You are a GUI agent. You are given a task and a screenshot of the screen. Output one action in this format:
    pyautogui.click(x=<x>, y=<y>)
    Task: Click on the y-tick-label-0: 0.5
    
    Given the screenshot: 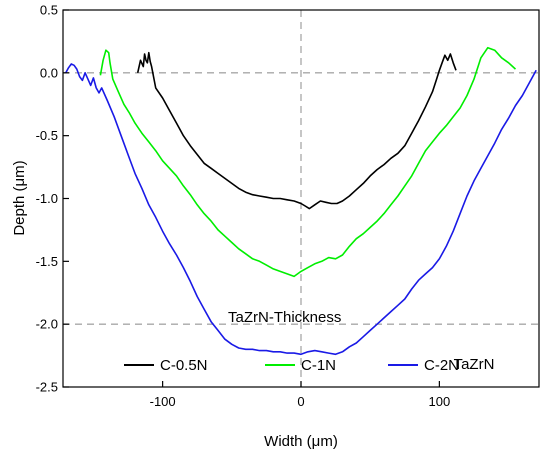 What is the action you would take?
    pyautogui.click(x=49, y=10)
    